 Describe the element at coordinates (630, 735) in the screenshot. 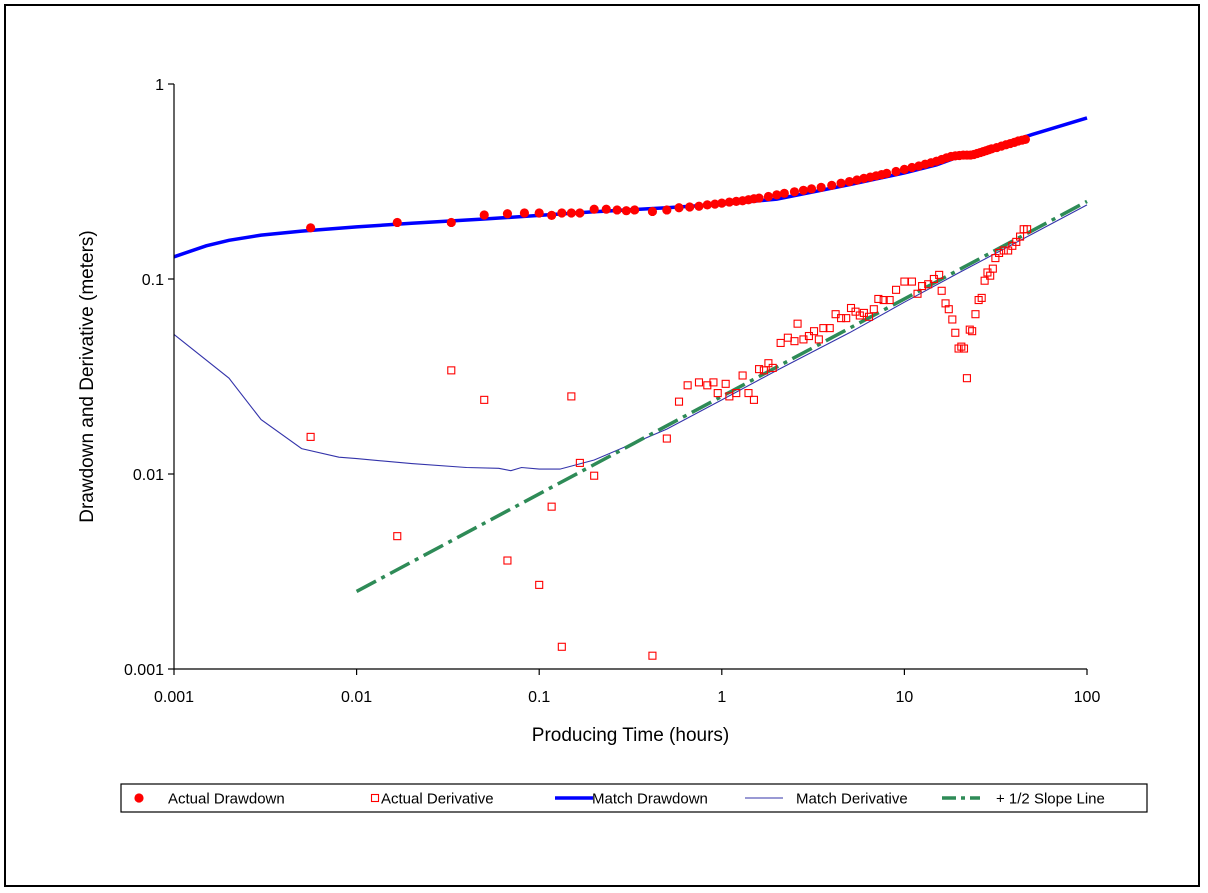

I see `x-axis-title: Producing Time (hours)` at that location.